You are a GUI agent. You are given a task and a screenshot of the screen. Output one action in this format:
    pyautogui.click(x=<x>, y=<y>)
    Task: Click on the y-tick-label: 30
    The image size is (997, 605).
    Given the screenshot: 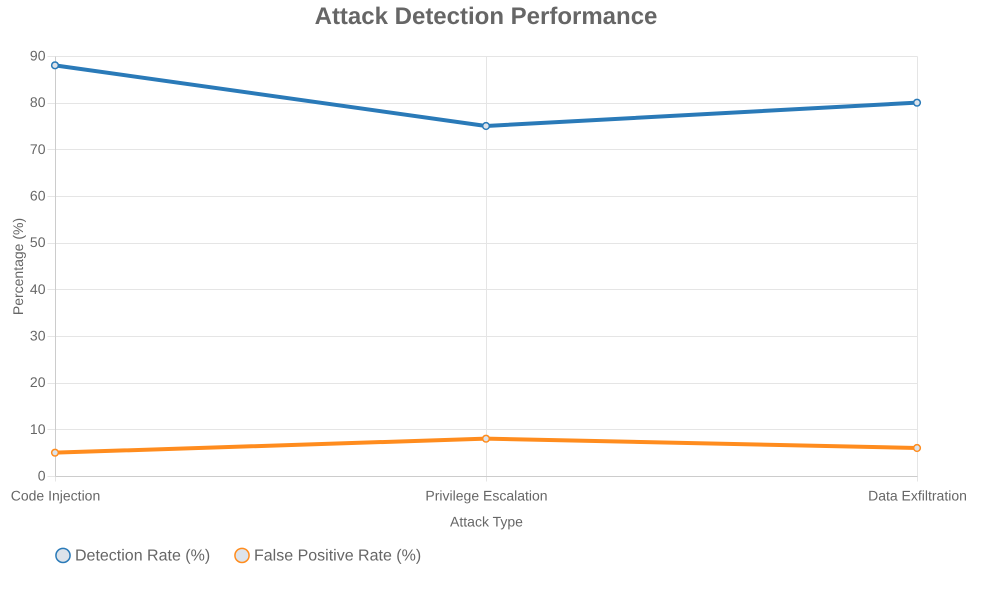 What is the action you would take?
    pyautogui.click(x=38, y=336)
    